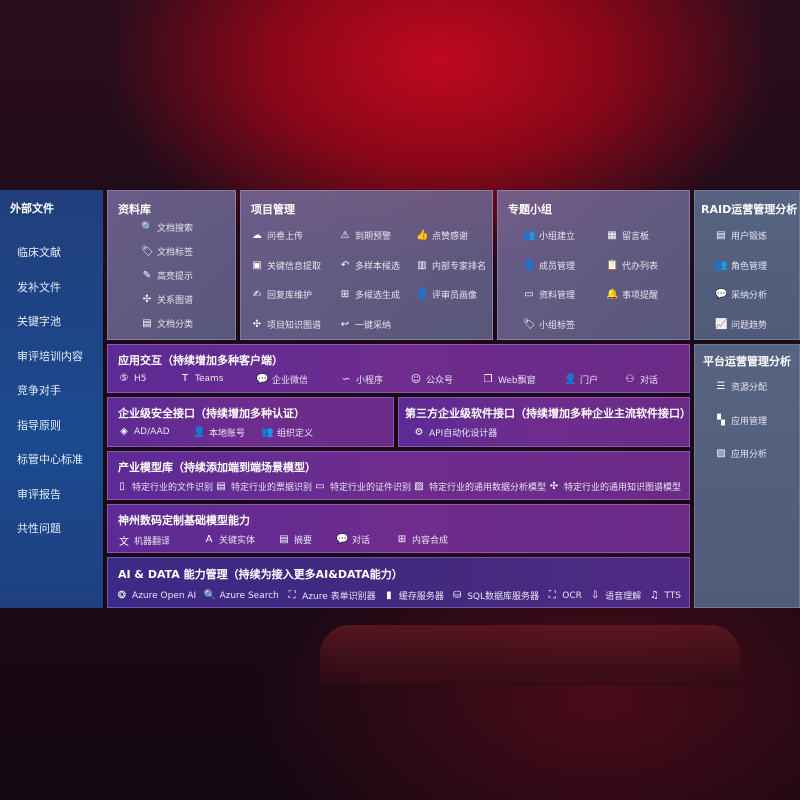 The image size is (800, 800). I want to click on models-item: ▨ 特定行业的通用数据分析模型, so click(479, 486).